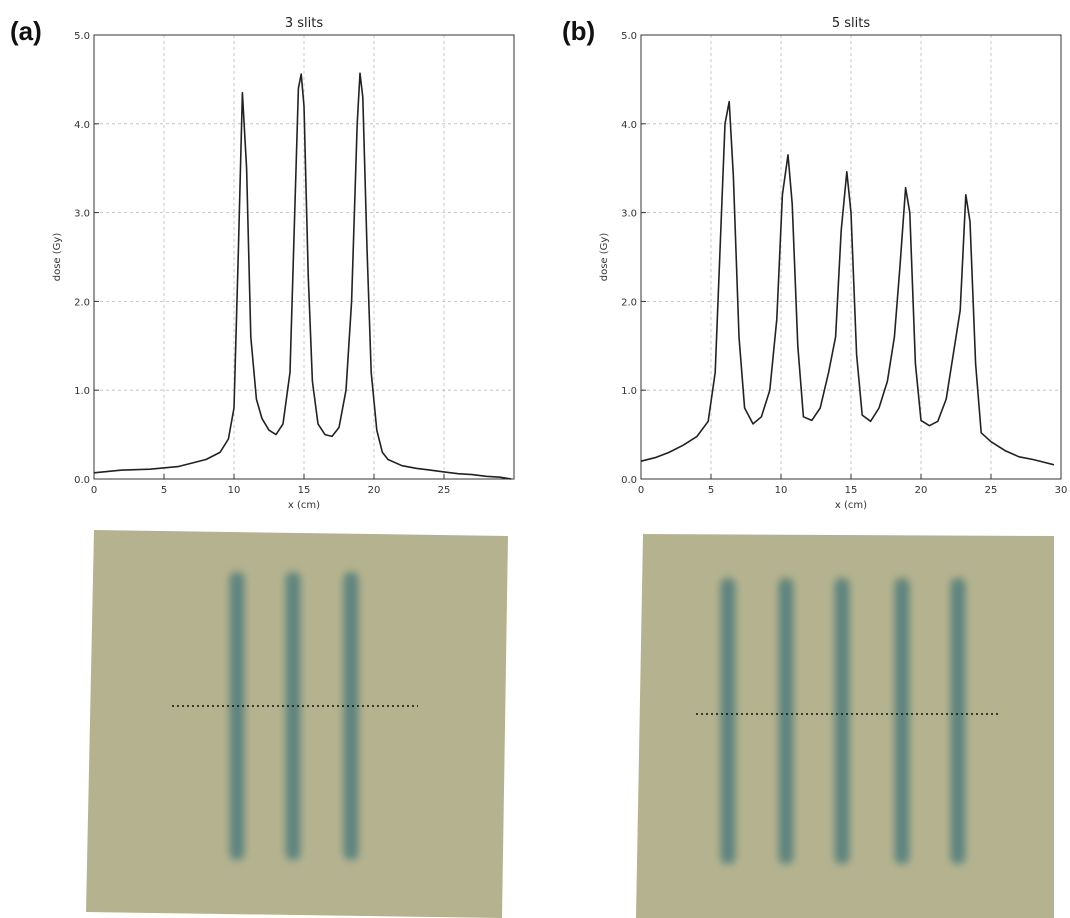 The width and height of the screenshot is (1070, 918). I want to click on x-tick-label-6: 30, so click(1061, 490).